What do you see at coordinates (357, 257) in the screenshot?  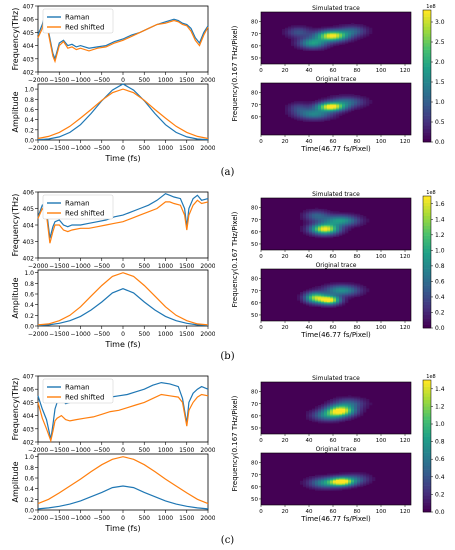 I see `x-tick-label: 80` at bounding box center [357, 257].